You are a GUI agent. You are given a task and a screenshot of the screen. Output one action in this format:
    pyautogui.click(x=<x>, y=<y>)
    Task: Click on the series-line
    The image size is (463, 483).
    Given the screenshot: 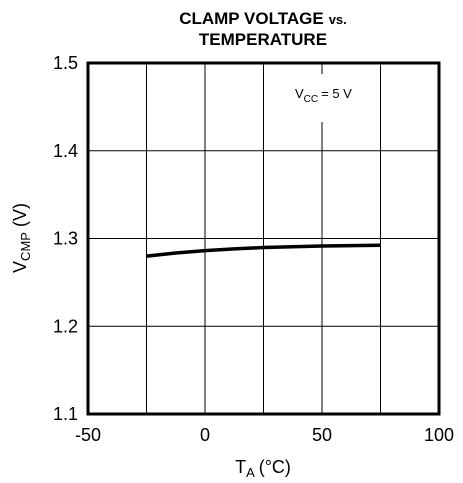 What is the action you would take?
    pyautogui.click(x=263, y=250)
    